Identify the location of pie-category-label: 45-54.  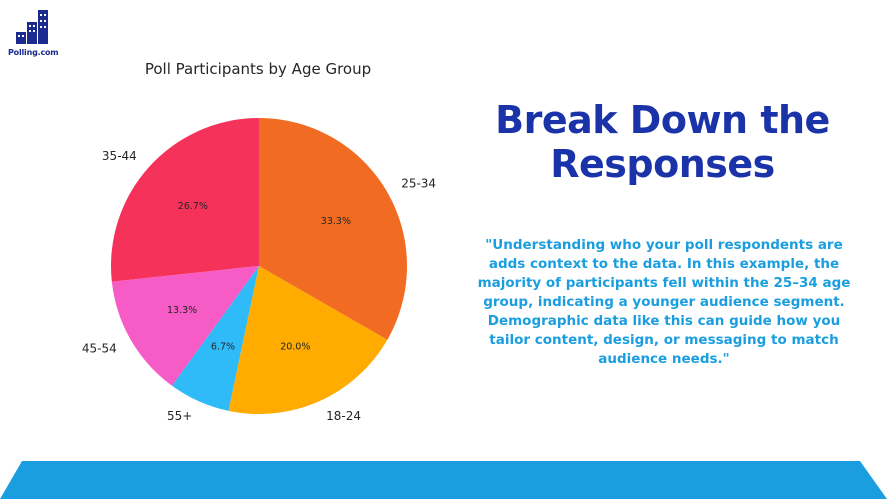
(99, 348).